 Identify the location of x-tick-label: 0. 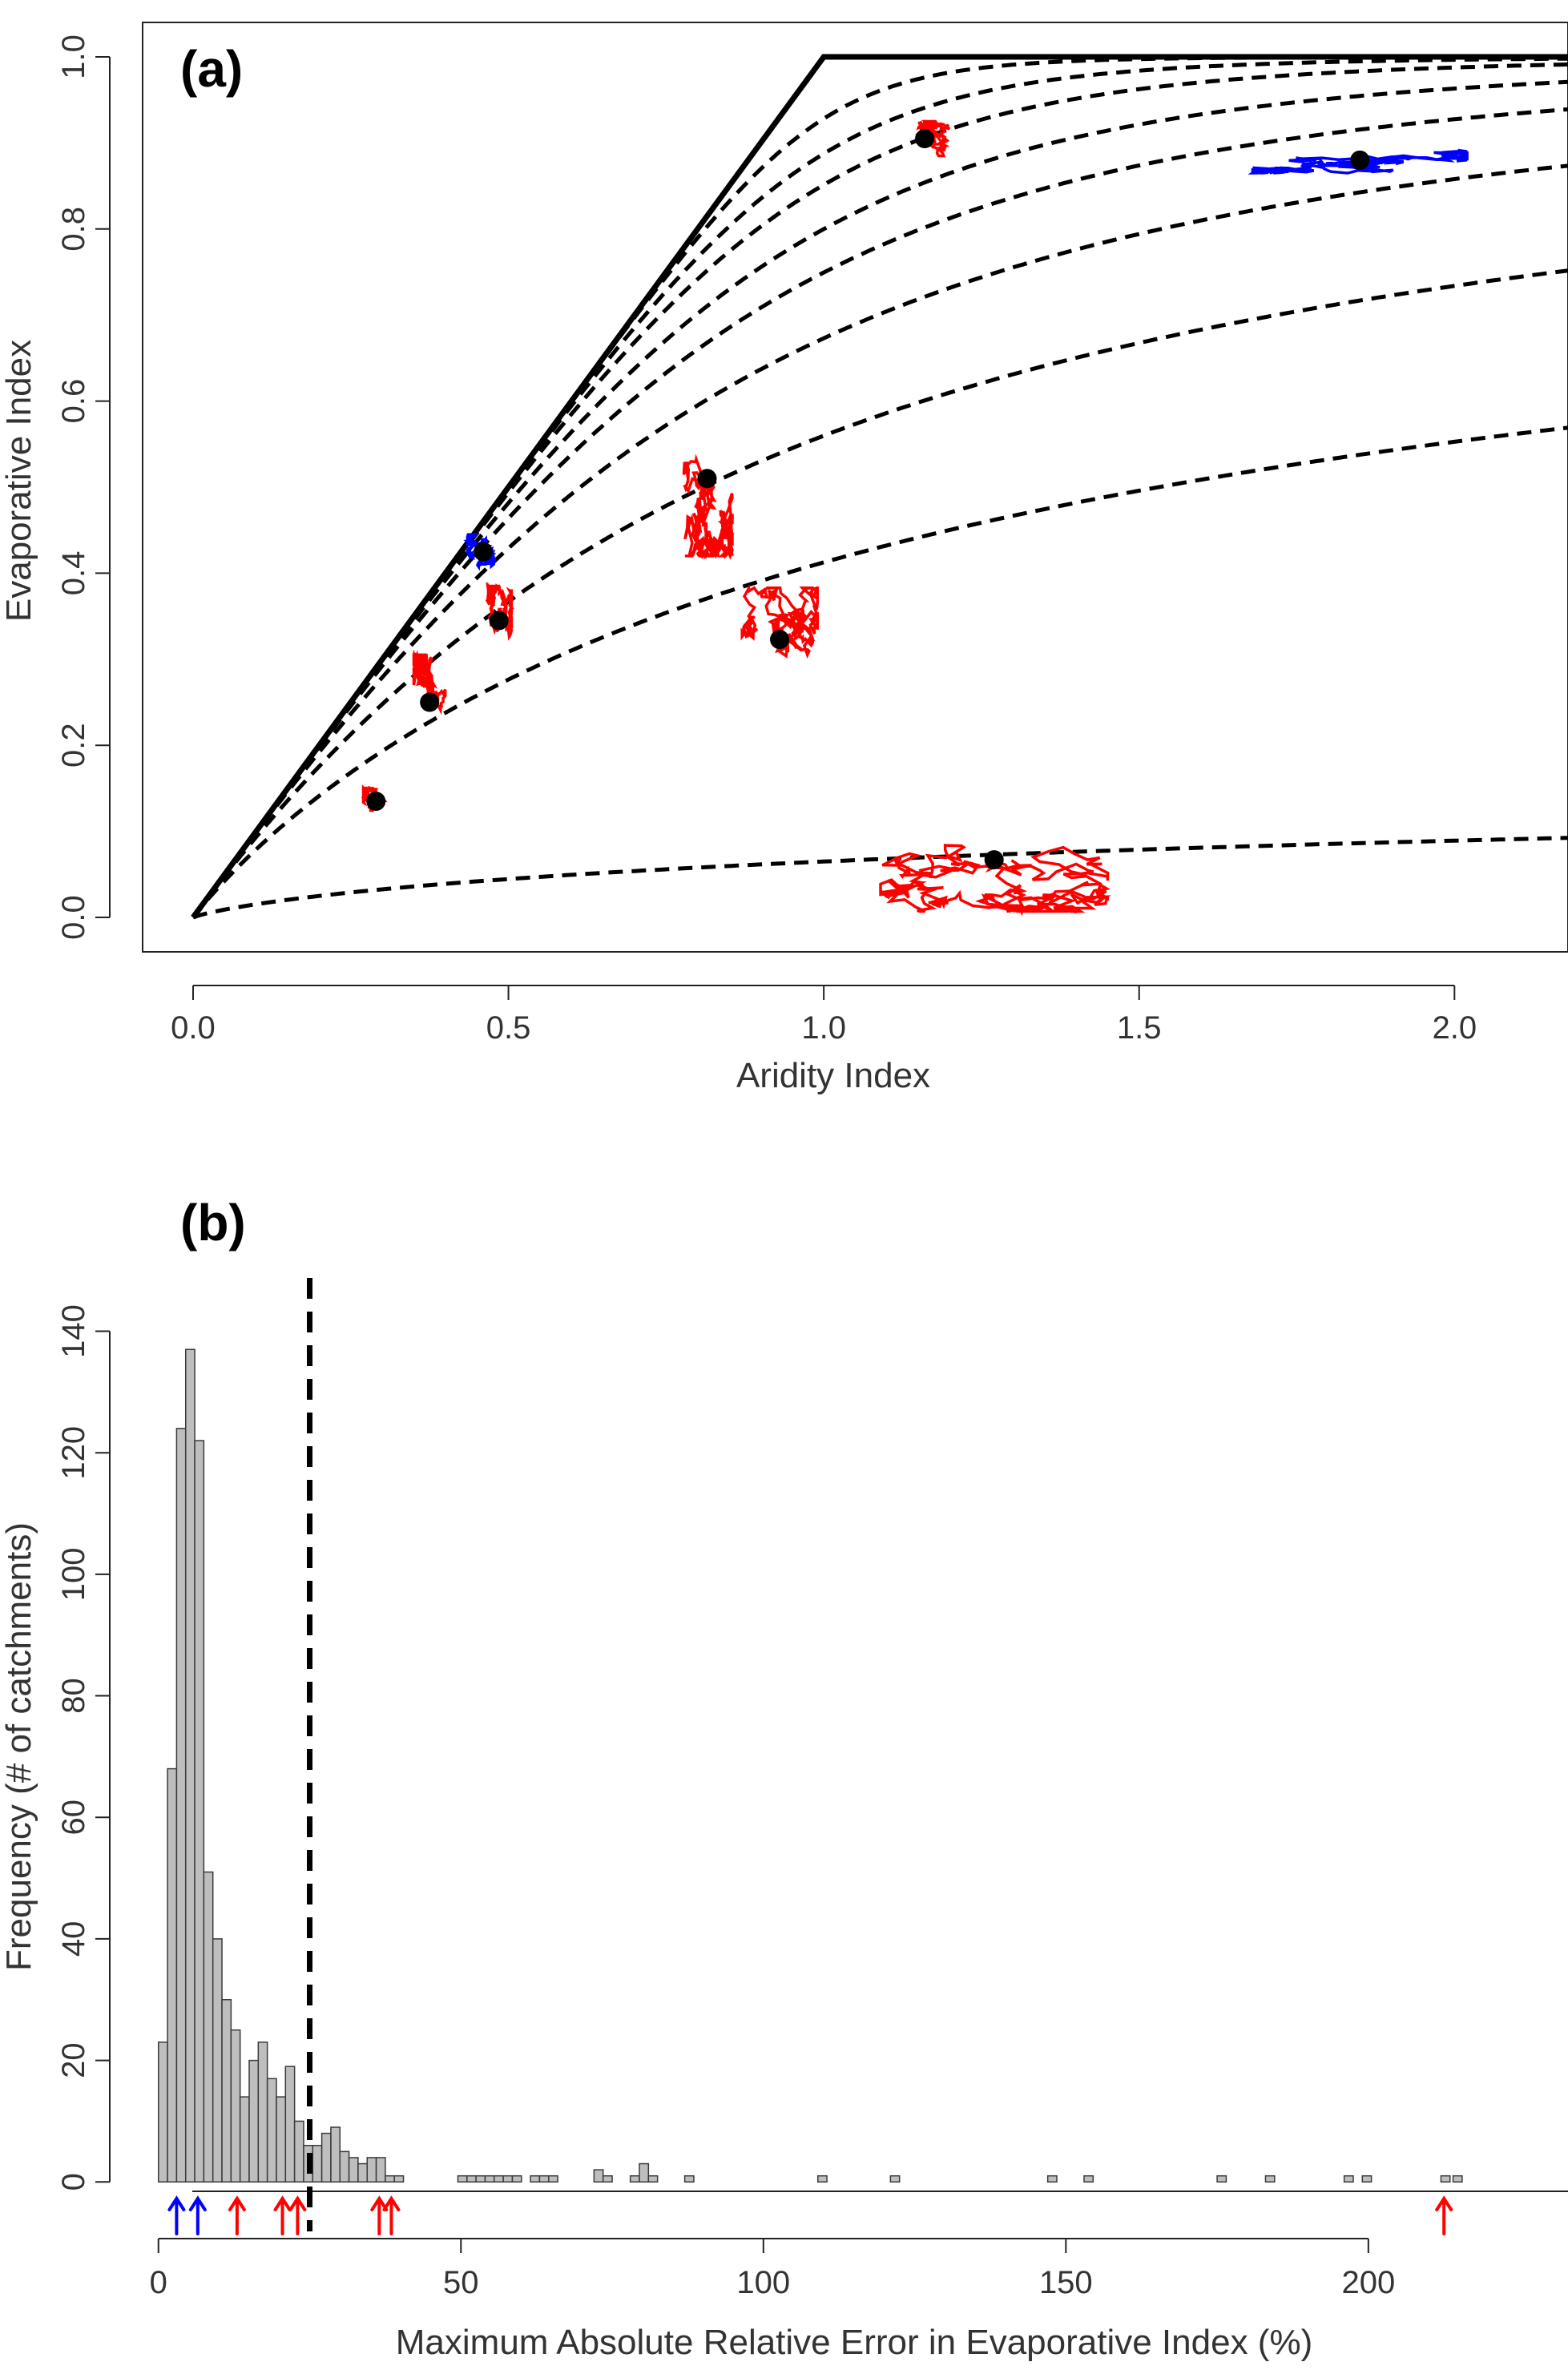
(158, 2282).